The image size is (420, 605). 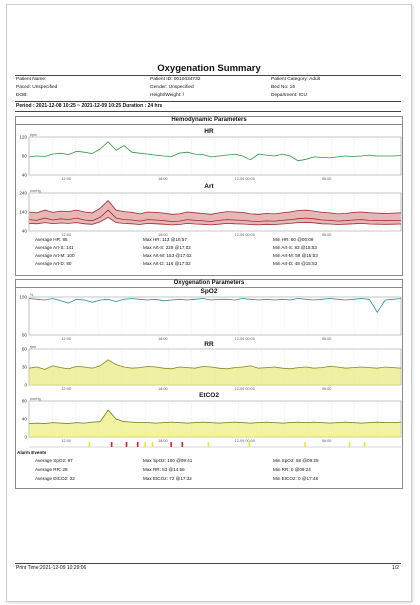 I want to click on etco2-xtick-label: 12:00, so click(x=66, y=441).